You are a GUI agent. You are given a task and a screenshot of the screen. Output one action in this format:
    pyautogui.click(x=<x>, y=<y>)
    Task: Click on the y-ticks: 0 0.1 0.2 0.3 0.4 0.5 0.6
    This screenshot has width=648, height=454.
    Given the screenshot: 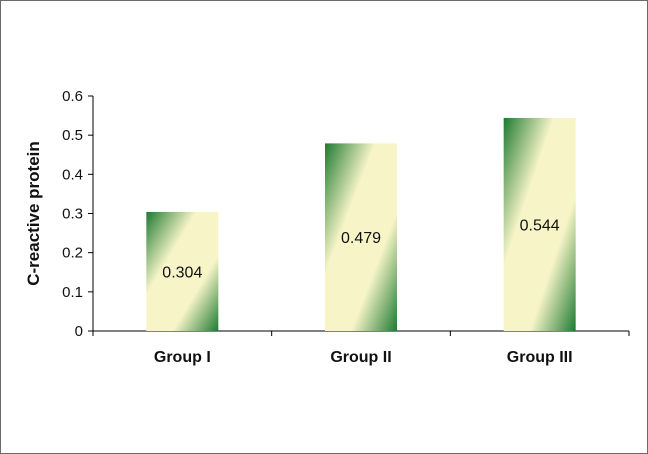 What is the action you would take?
    pyautogui.click(x=77, y=214)
    